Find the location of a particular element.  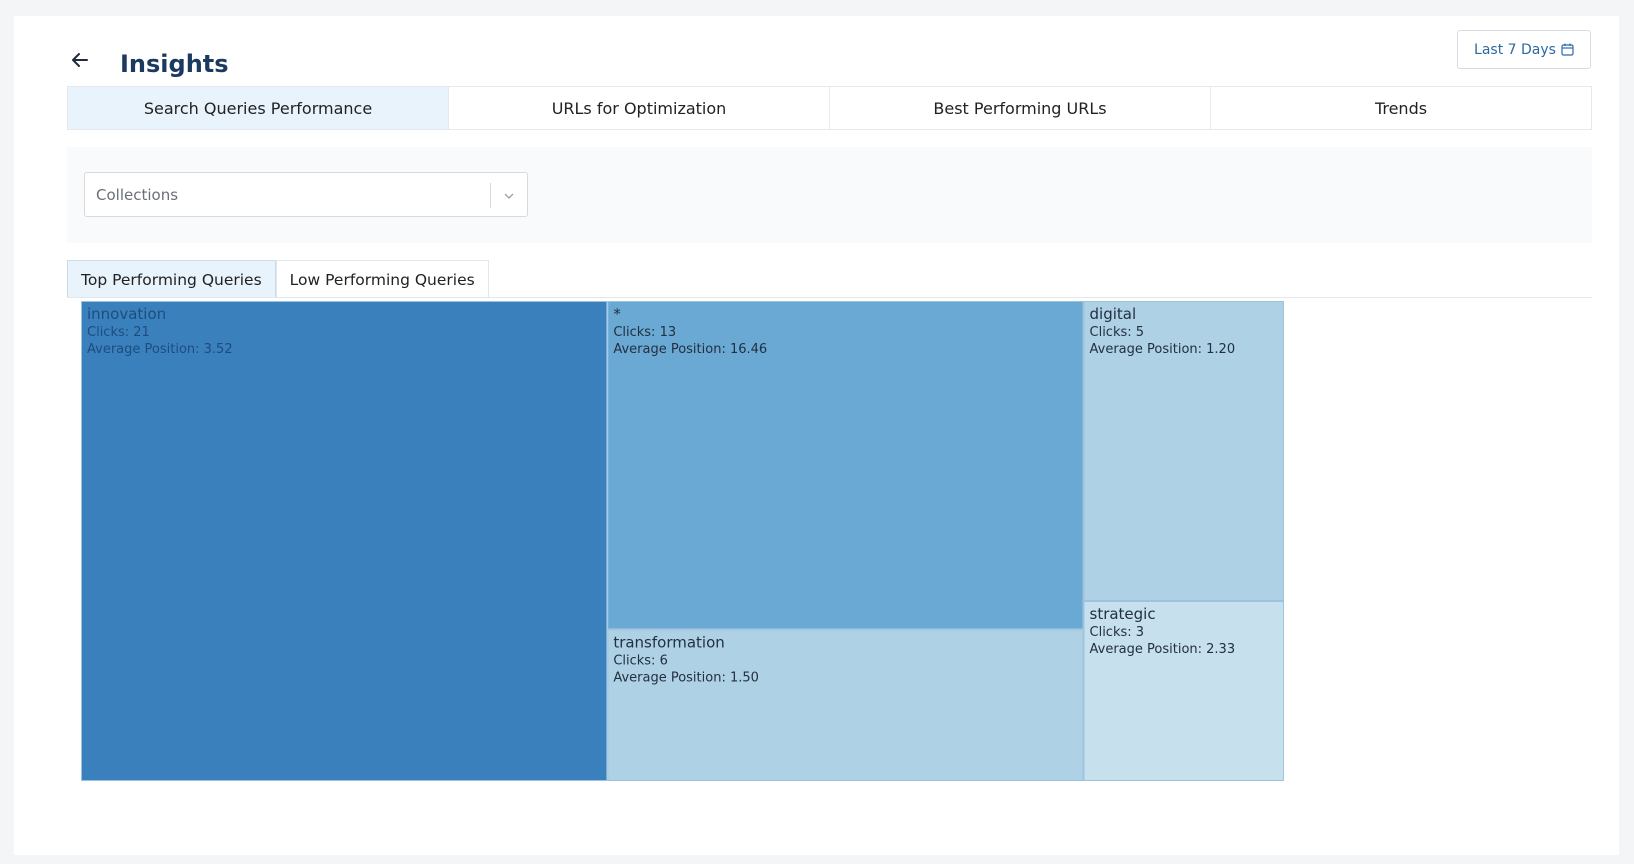

treemap-rect-transformation is located at coordinates (845, 705).